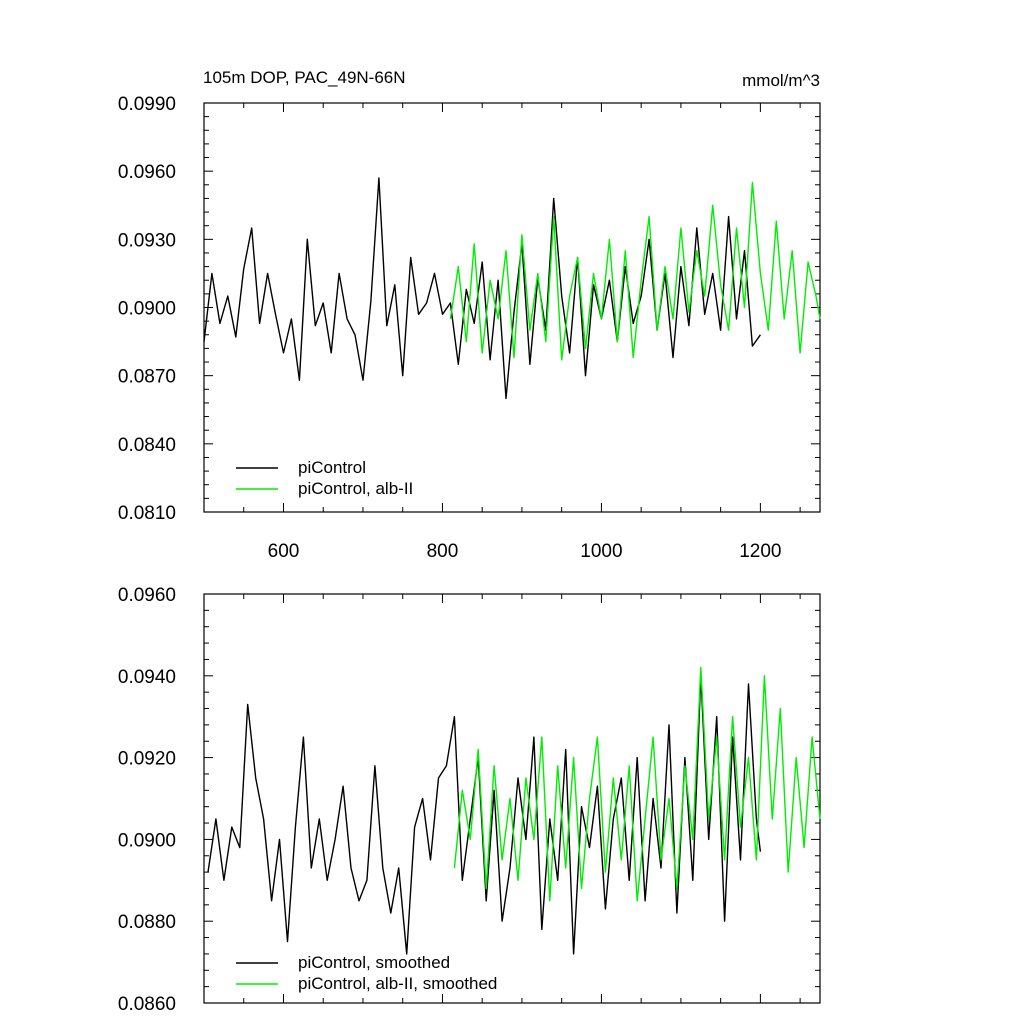  What do you see at coordinates (355, 488) in the screenshot?
I see `legend-label: piControl, alb-II` at bounding box center [355, 488].